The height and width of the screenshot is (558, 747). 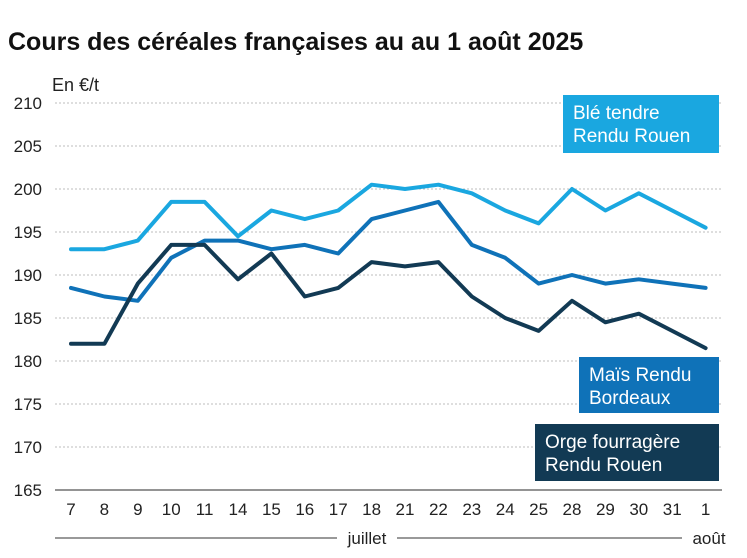 I want to click on x-tick-label: 8, so click(x=104, y=509).